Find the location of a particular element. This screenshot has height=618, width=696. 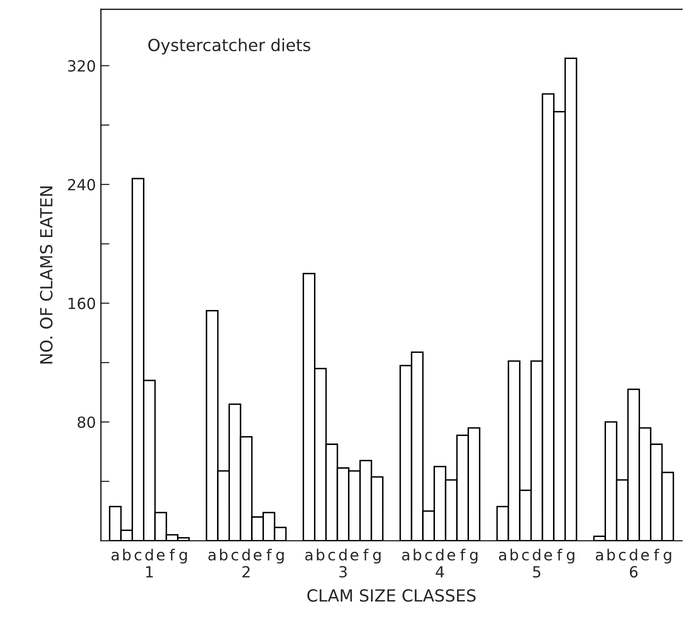

x-tick-label: 6 is located at coordinates (634, 572).